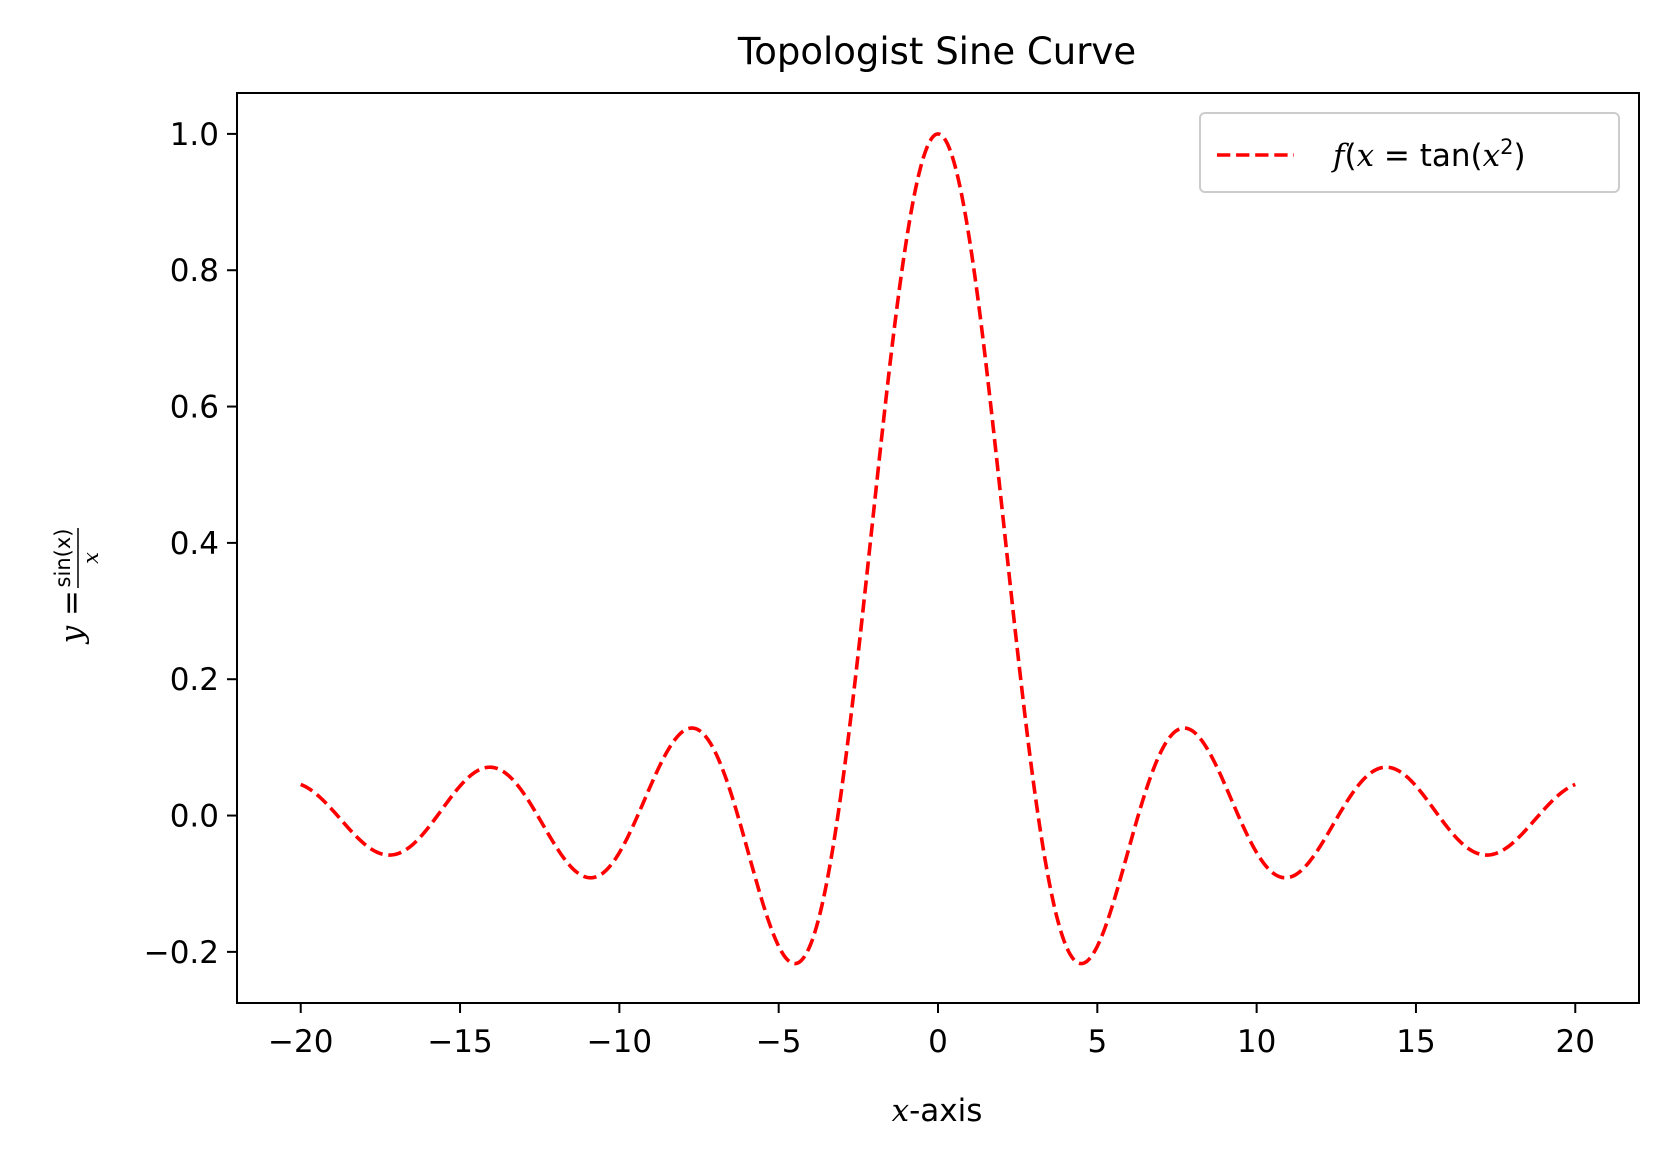 This screenshot has width=1660, height=1154. Describe the element at coordinates (194, 408) in the screenshot. I see `y-tick-label: 0.6` at that location.